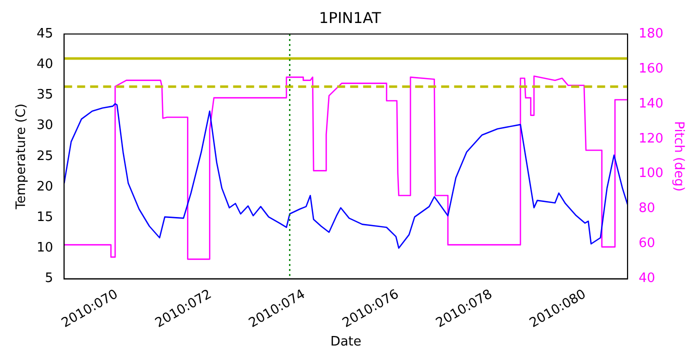 The height and width of the screenshot is (350, 700). Describe the element at coordinates (45, 95) in the screenshot. I see `y-tick-label: 35` at that location.